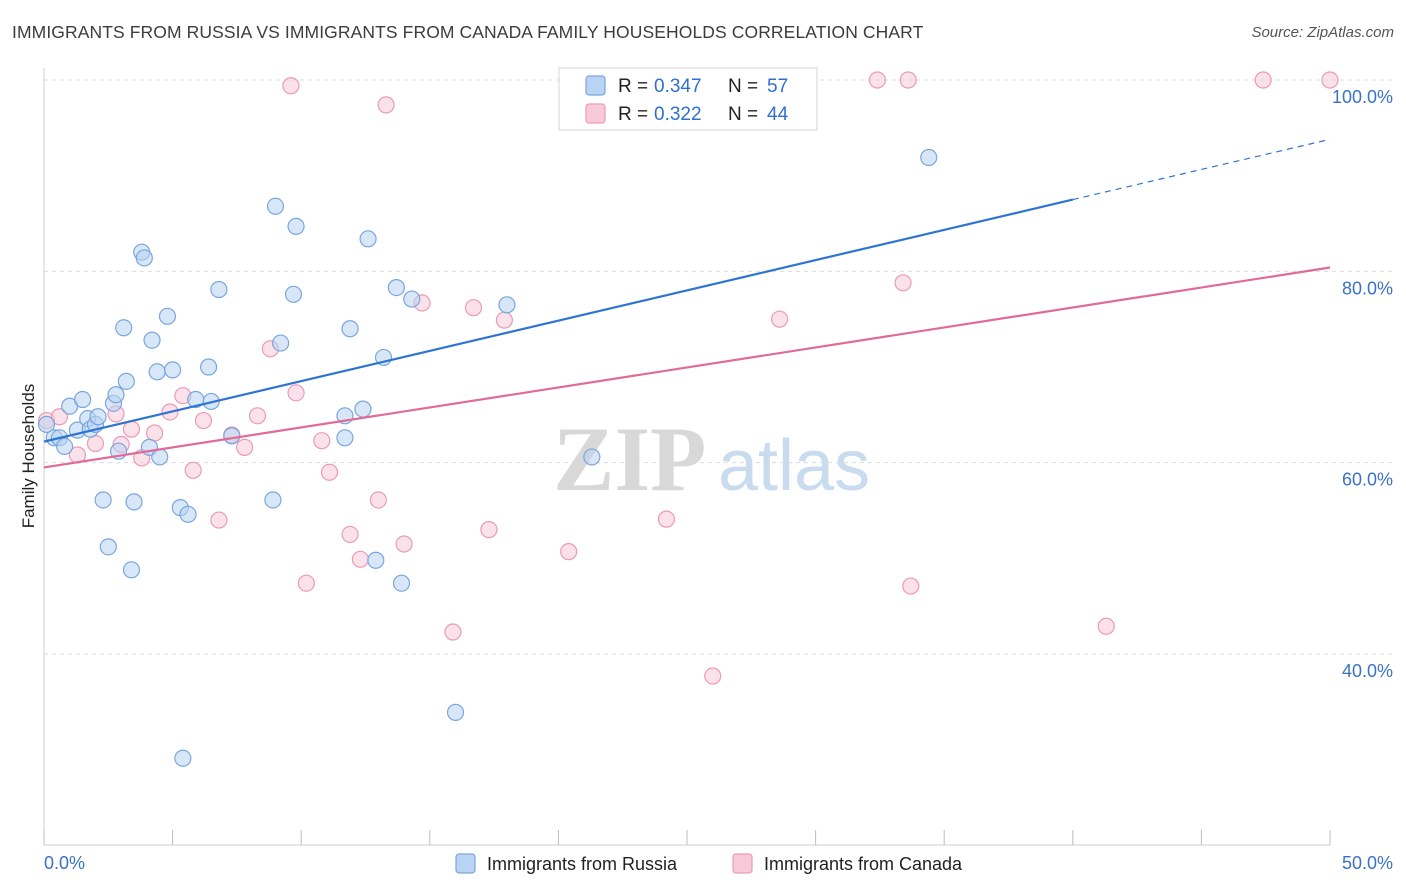 The image size is (1406, 892). I want to click on y-tick-label-80: 80.0%, so click(1367, 288).